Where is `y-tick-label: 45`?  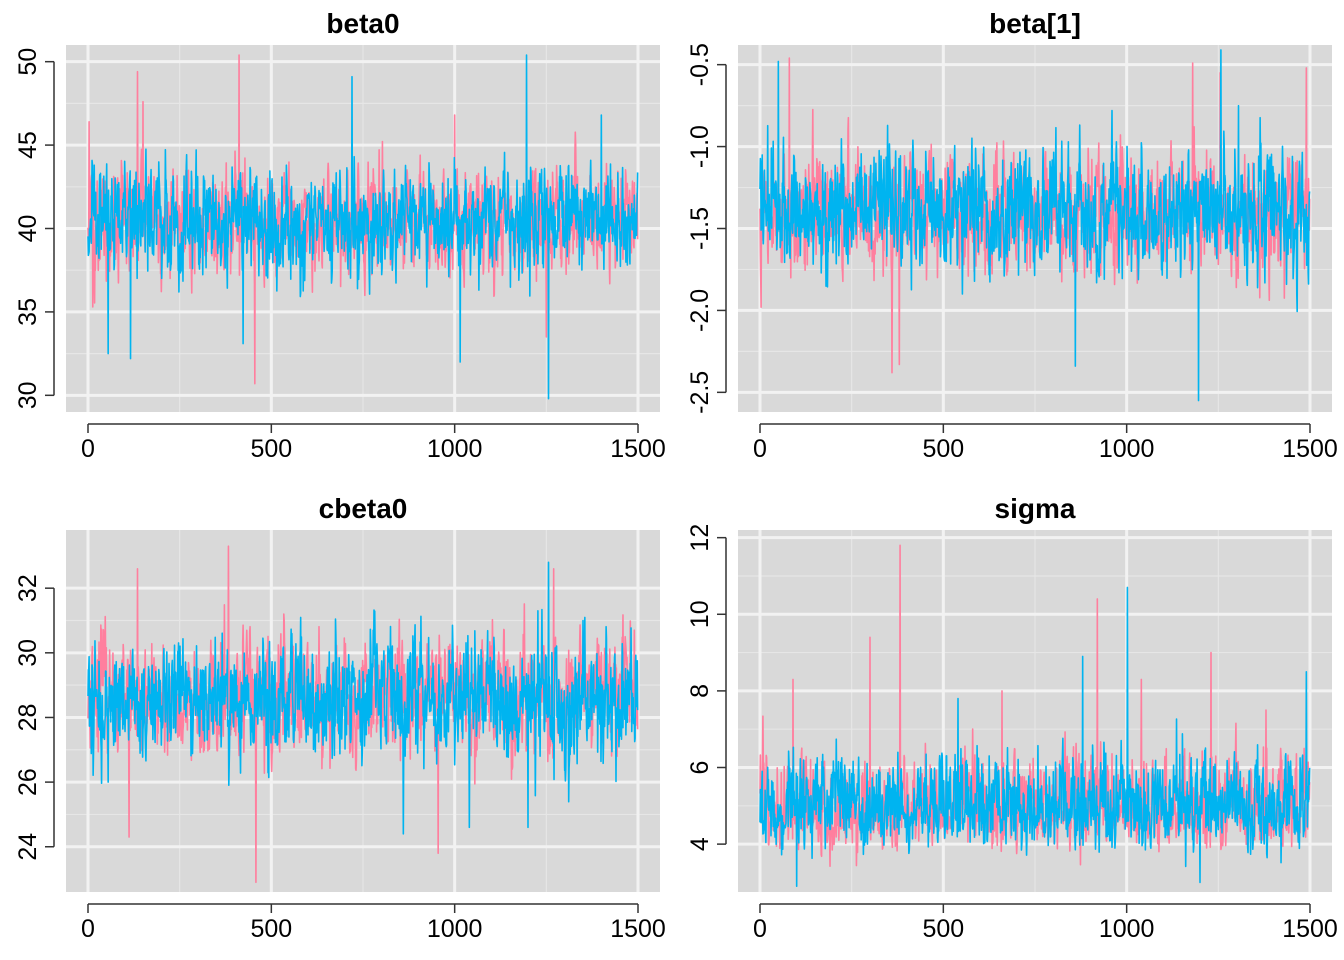
y-tick-label: 45 is located at coordinates (28, 145).